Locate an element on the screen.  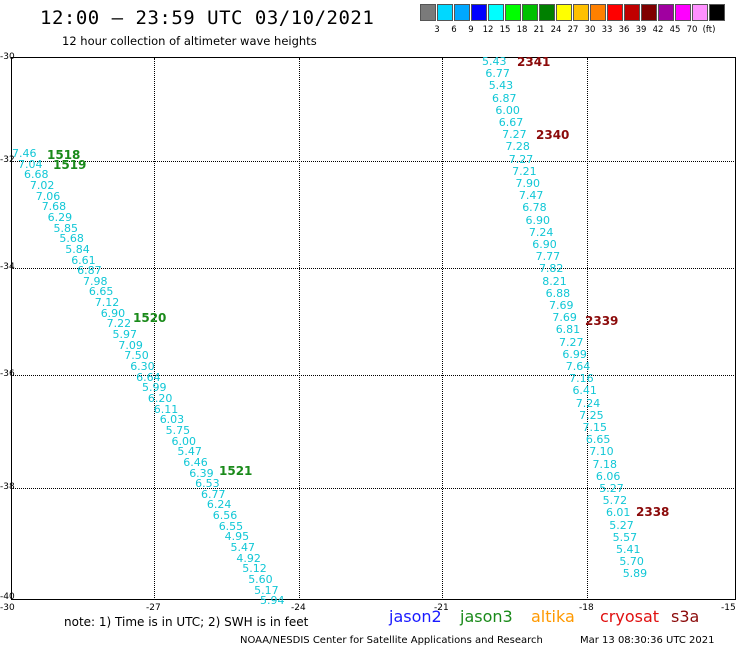
swh-value-jason3: 6.20 is located at coordinates (160, 398).